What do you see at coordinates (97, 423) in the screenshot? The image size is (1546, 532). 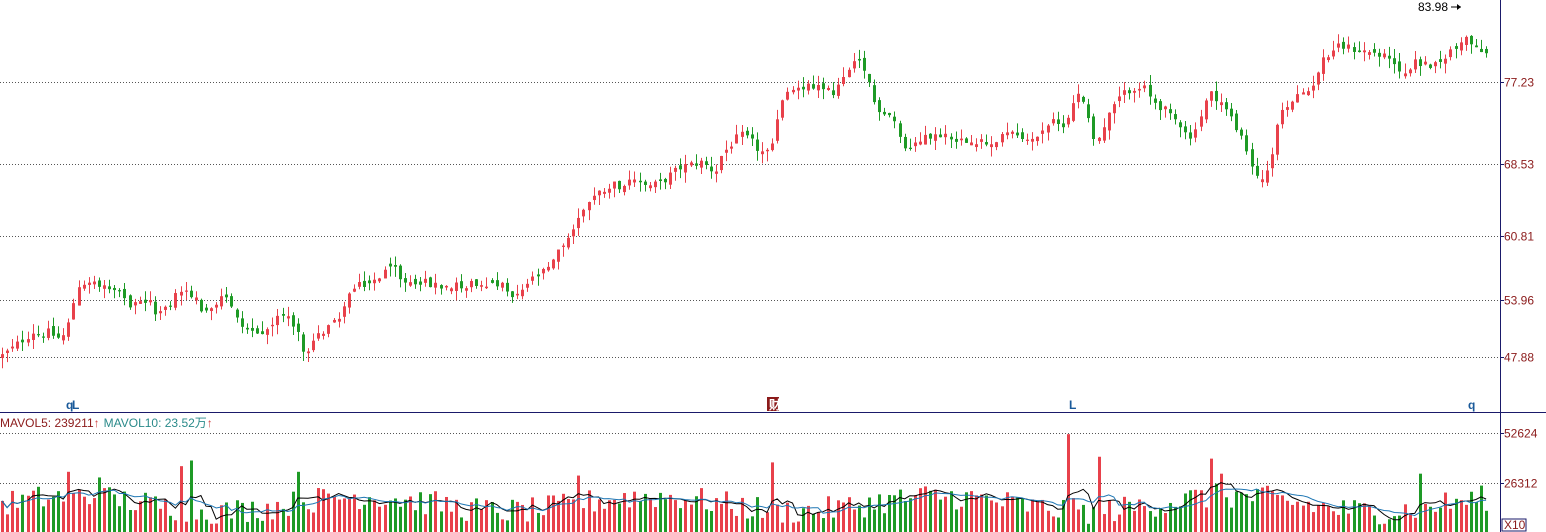 I see `mavol5-up-arrow: ↑` at bounding box center [97, 423].